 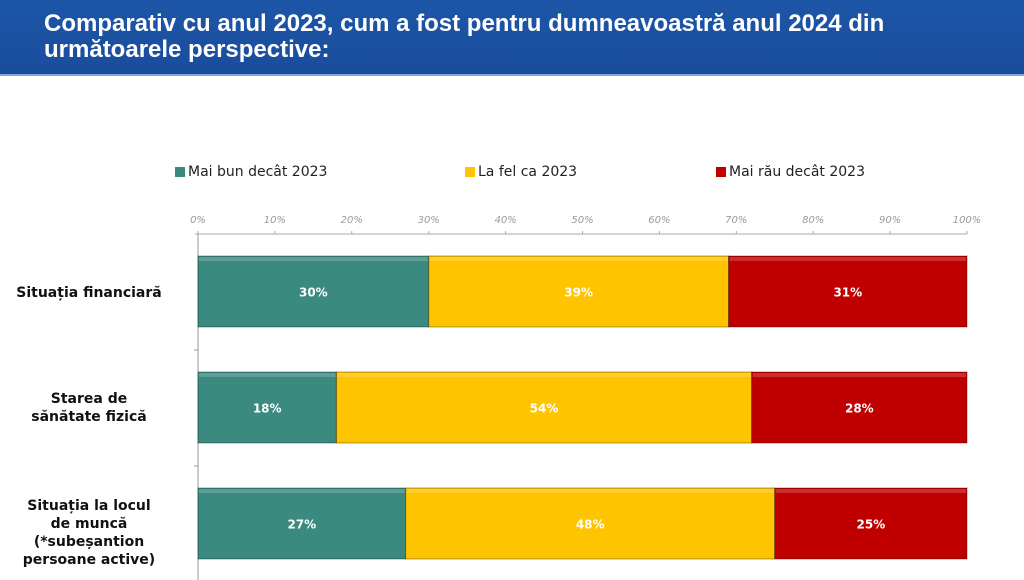 What do you see at coordinates (582, 220) in the screenshot?
I see `x-tick-label: 50%` at bounding box center [582, 220].